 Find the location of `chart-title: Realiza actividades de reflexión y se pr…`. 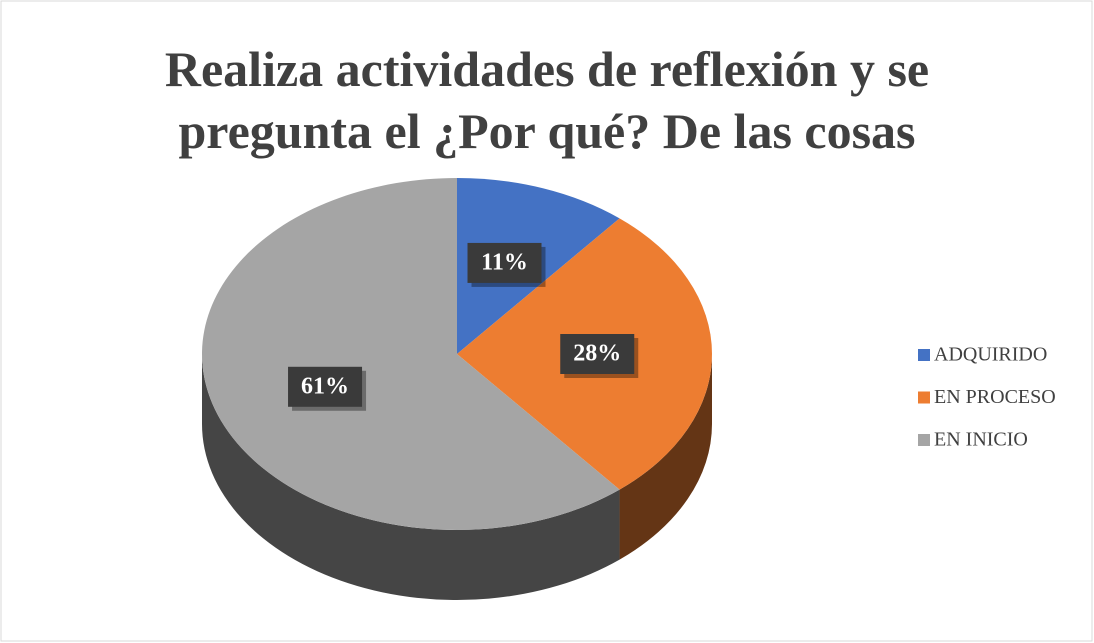

chart-title: Realiza actividades de reflexión y se pr… is located at coordinates (547, 100).